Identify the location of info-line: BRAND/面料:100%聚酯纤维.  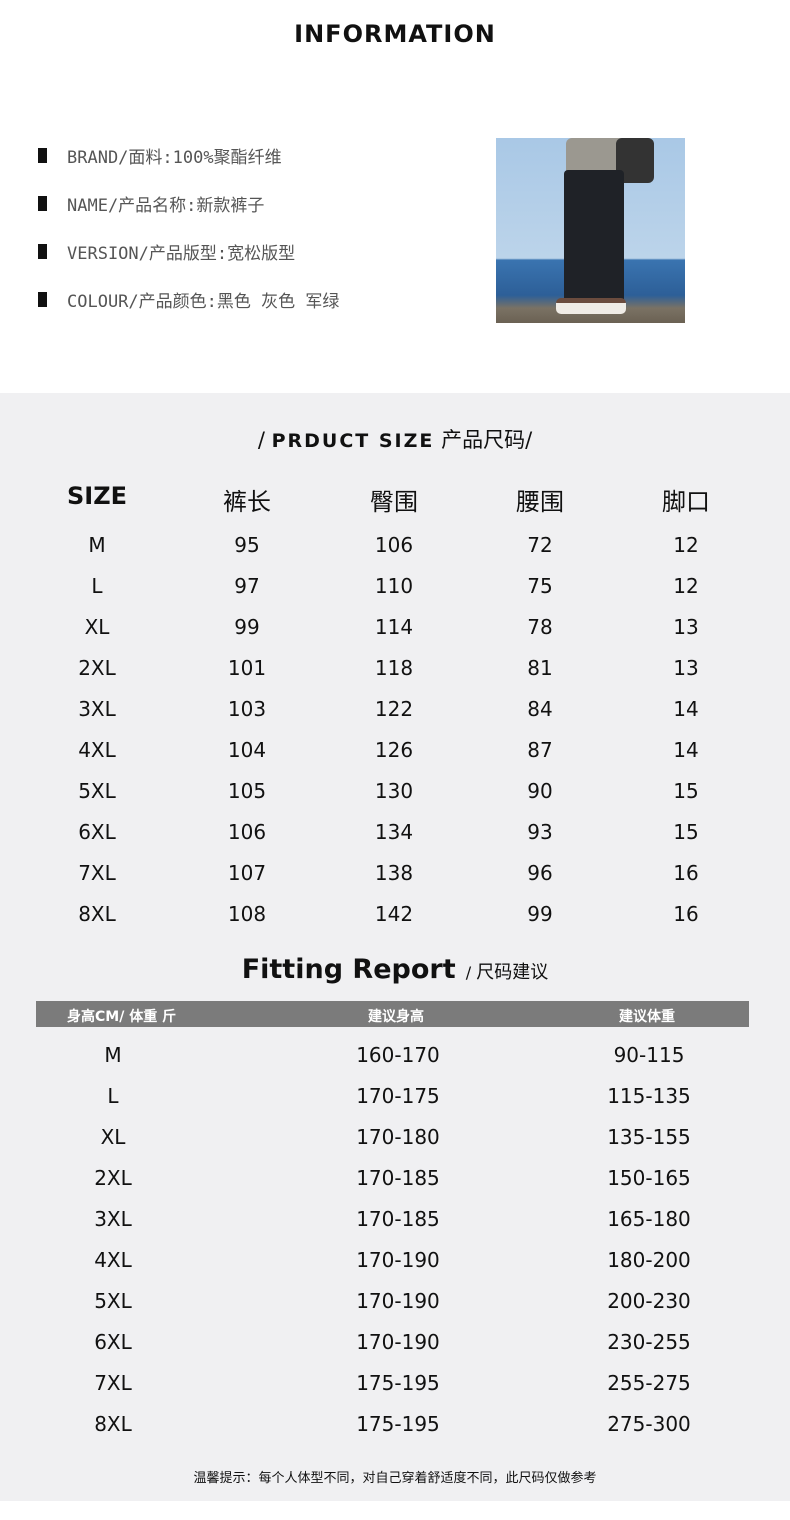
(160, 155).